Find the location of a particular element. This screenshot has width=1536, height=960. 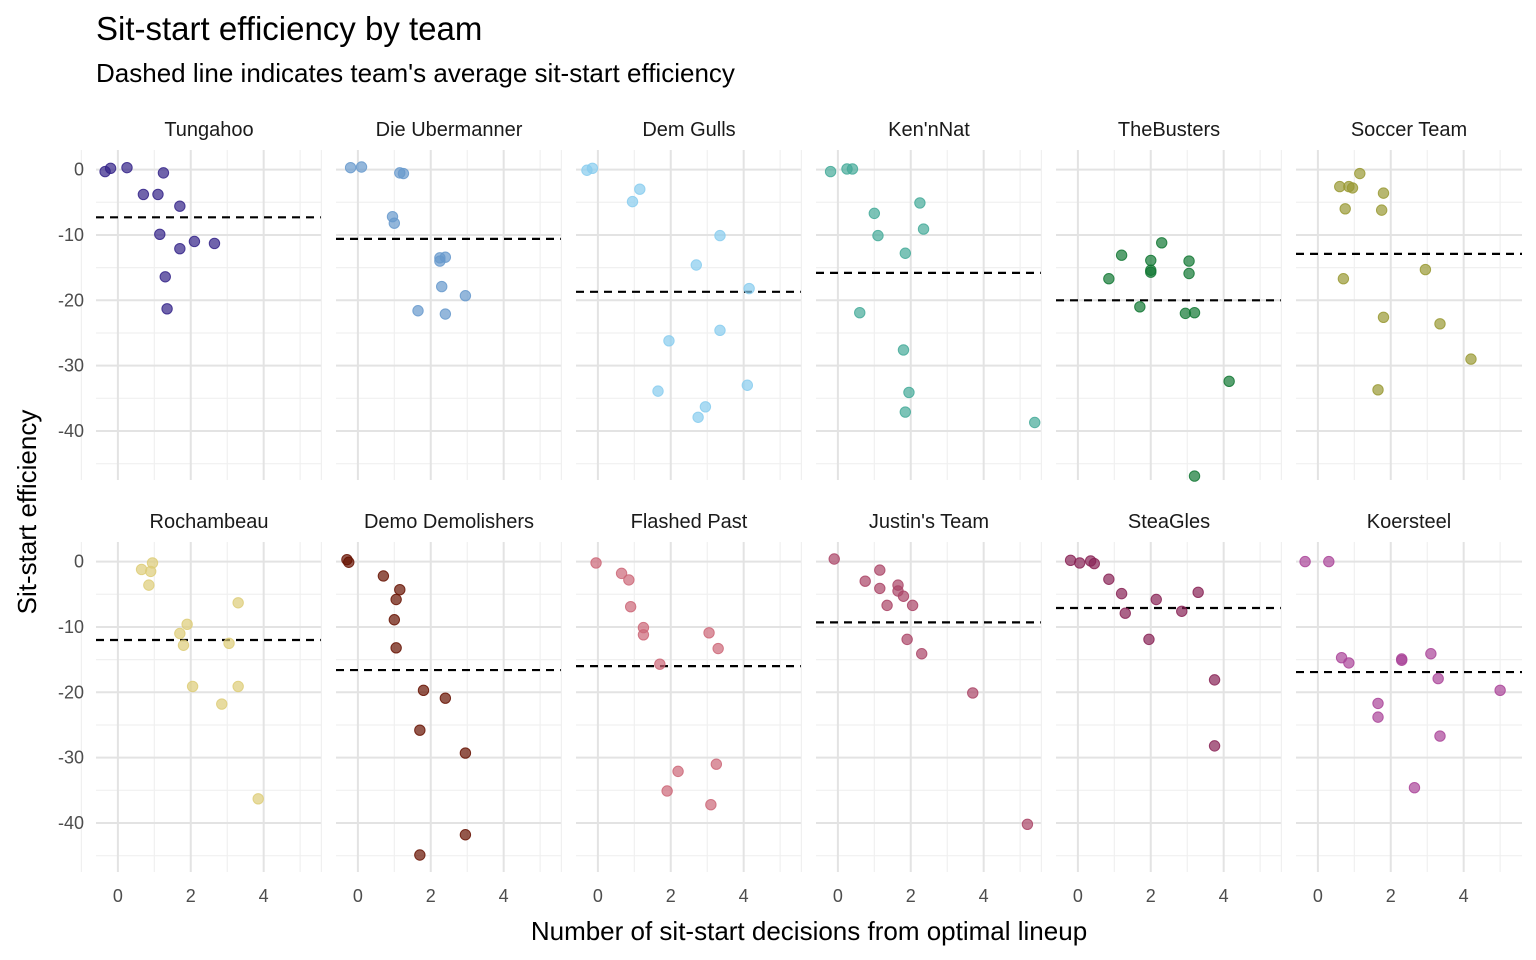

y-tick-label: -20 is located at coordinates (71, 300).